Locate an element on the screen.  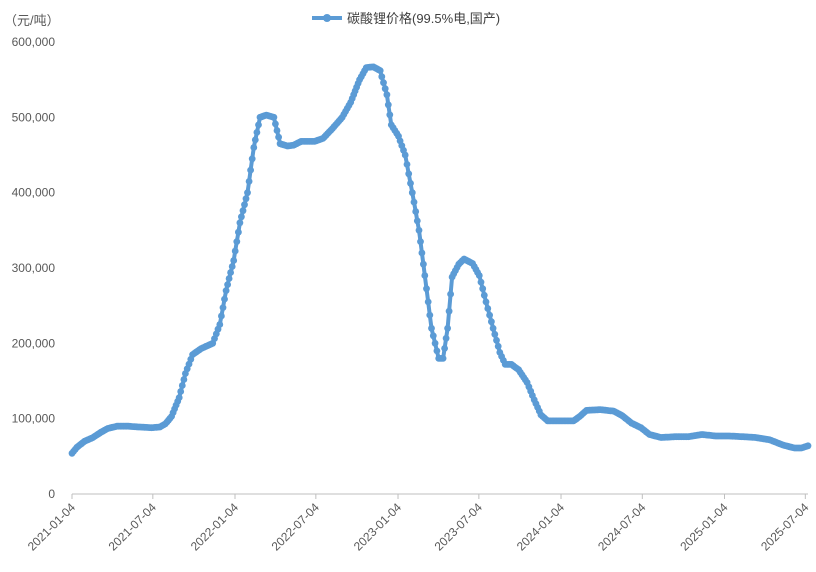
x-tick-label: 2024-07-04 is located at coordinates (622, 527).